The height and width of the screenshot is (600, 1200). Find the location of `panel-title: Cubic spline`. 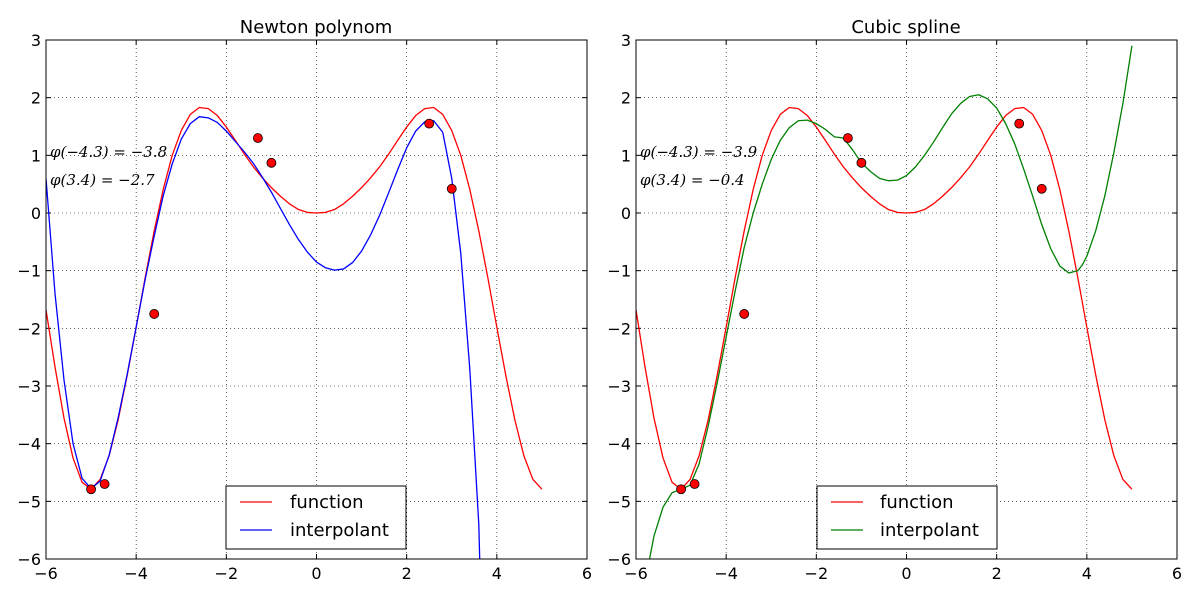

panel-title: Cubic spline is located at coordinates (905, 27).